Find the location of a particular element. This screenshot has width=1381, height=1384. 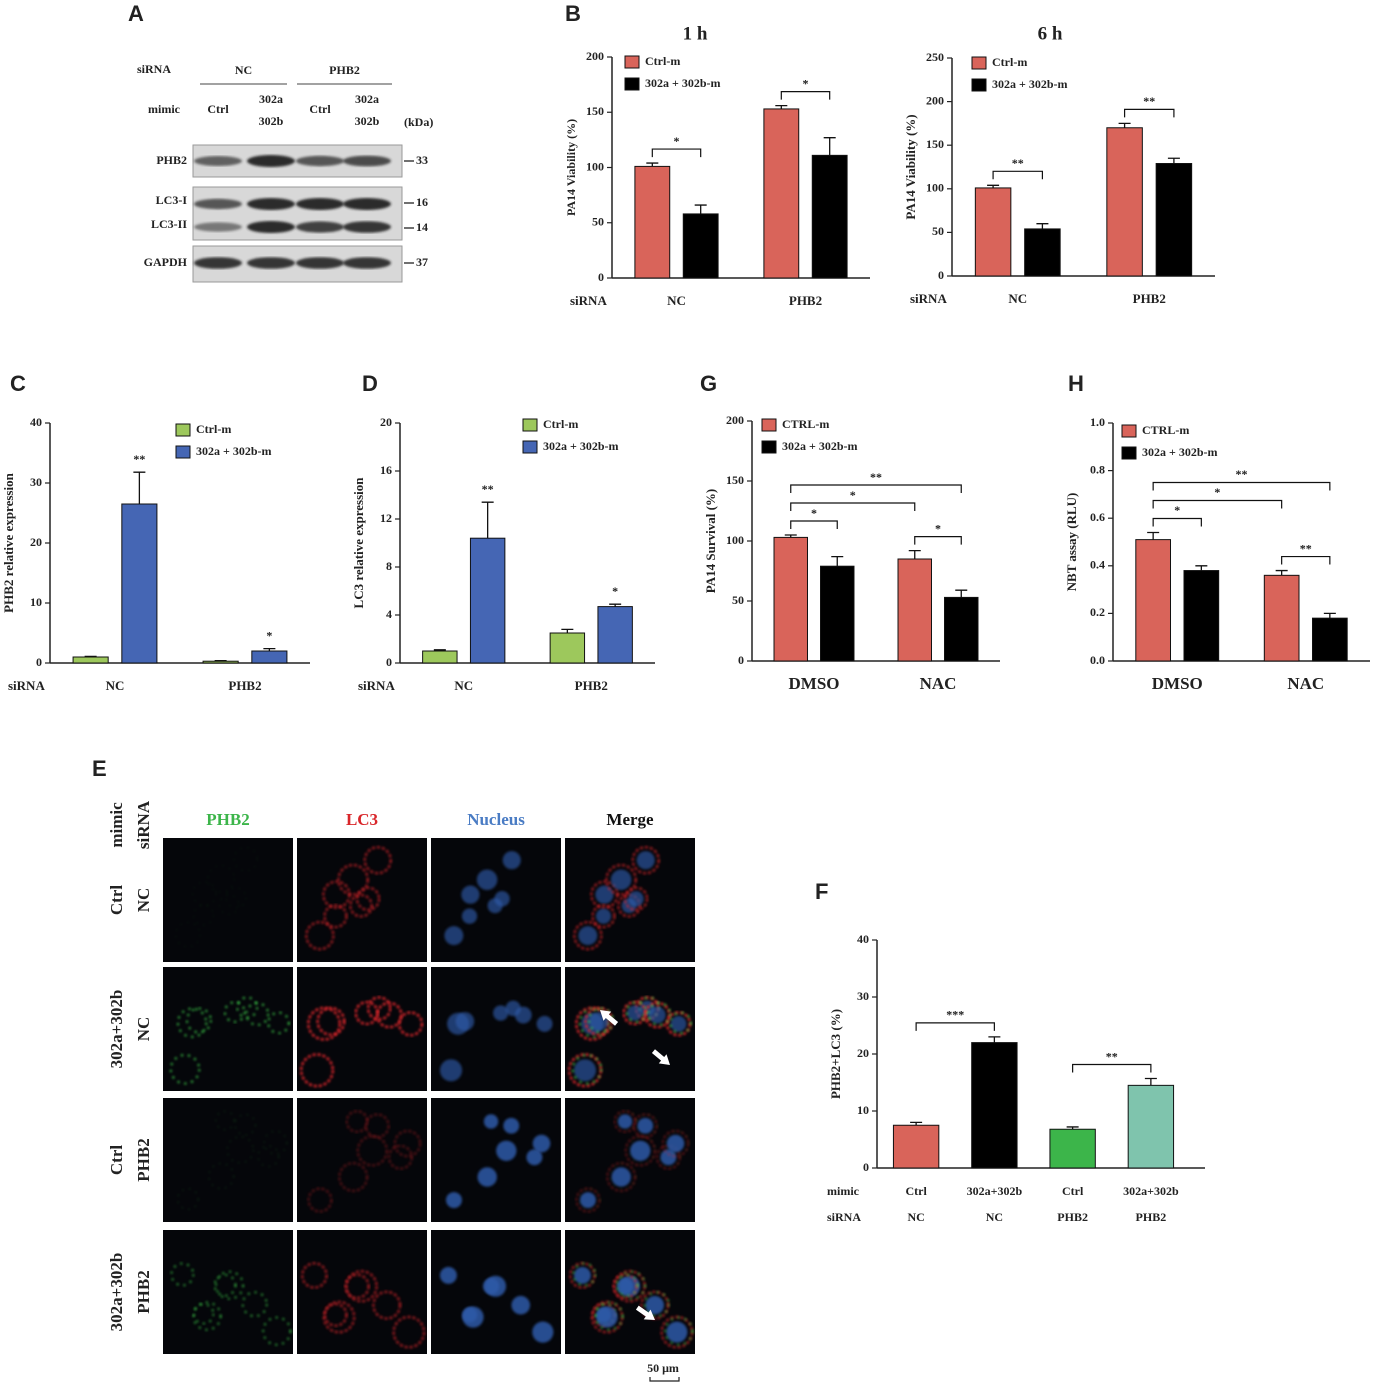

y-tick-label: 0.2 is located at coordinates (1097, 612).